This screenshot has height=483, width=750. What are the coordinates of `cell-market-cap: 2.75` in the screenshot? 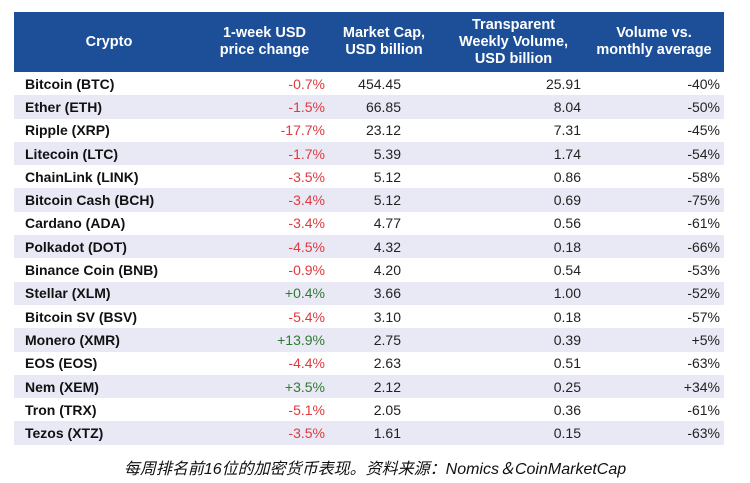 It's located at (384, 340).